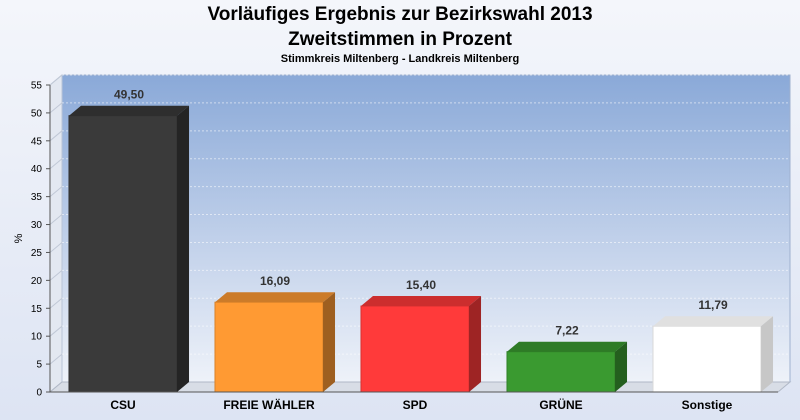 The image size is (800, 420). I want to click on bar-value-label: 15,40, so click(421, 285).